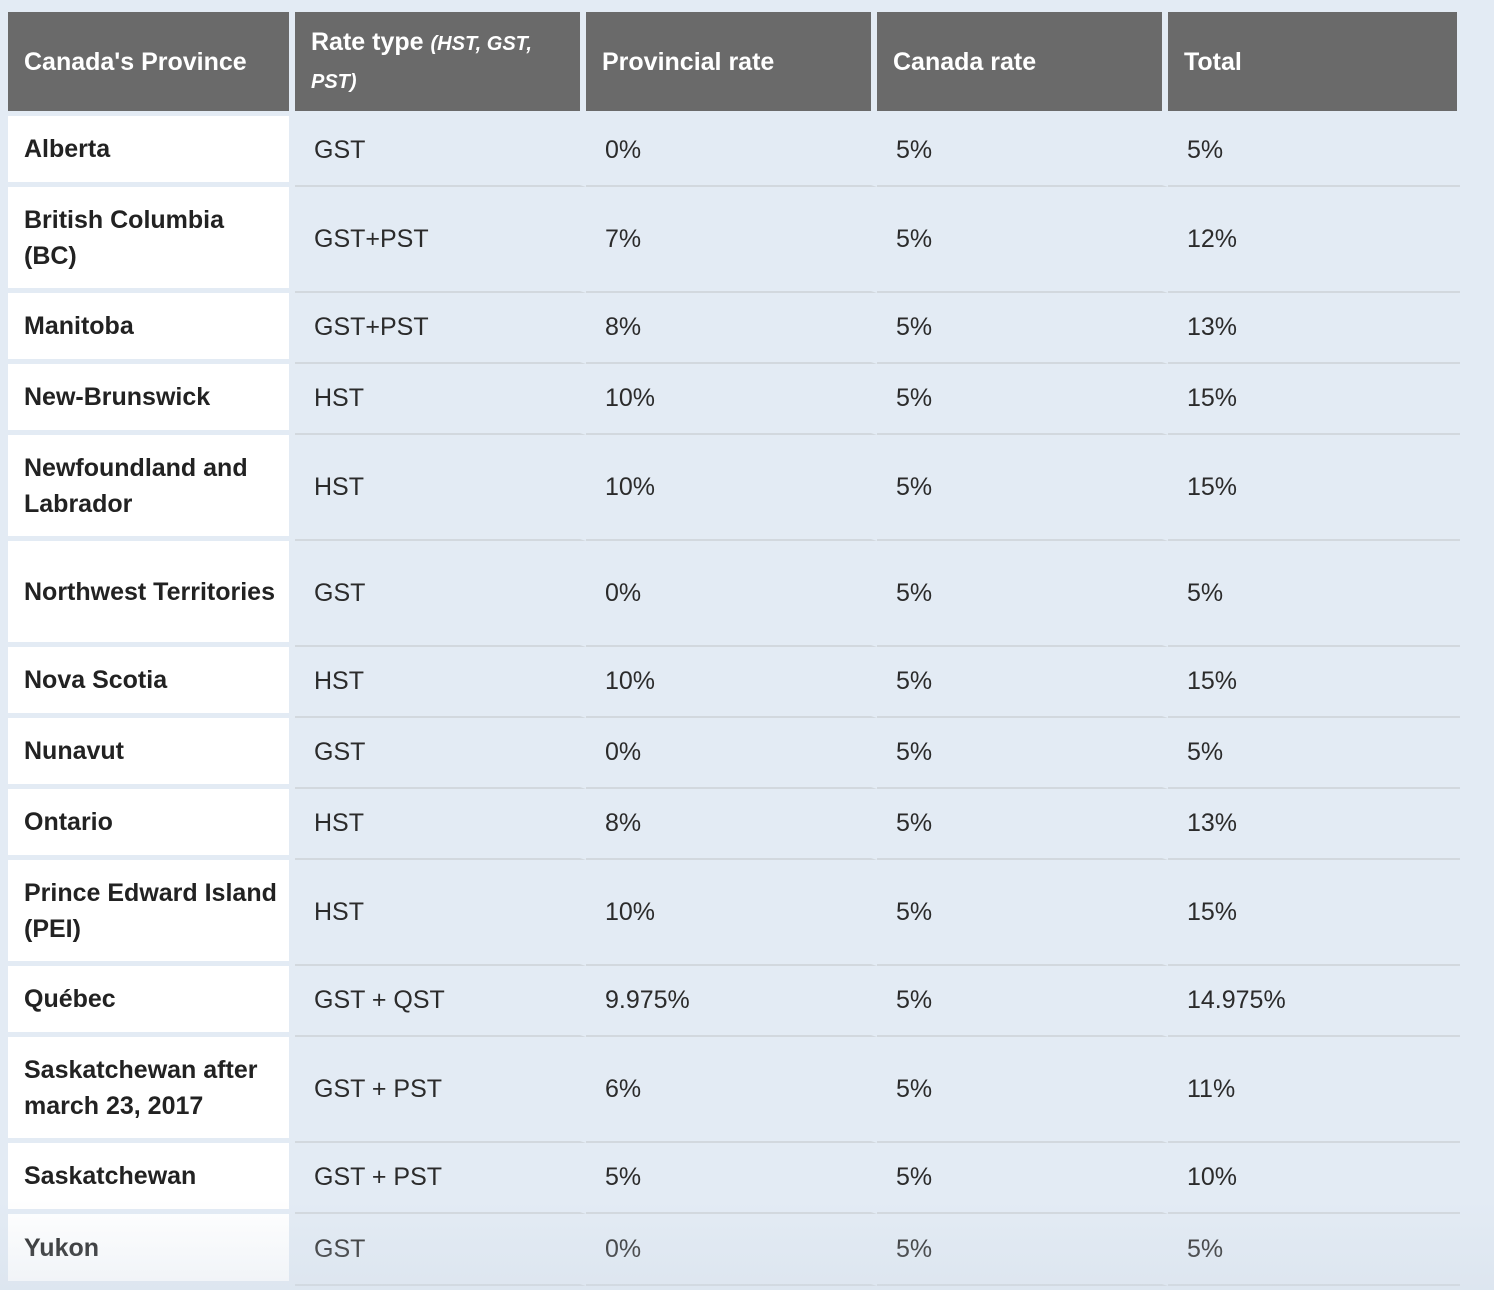  Describe the element at coordinates (1314, 328) in the screenshot. I see `total-cell: 13%` at that location.